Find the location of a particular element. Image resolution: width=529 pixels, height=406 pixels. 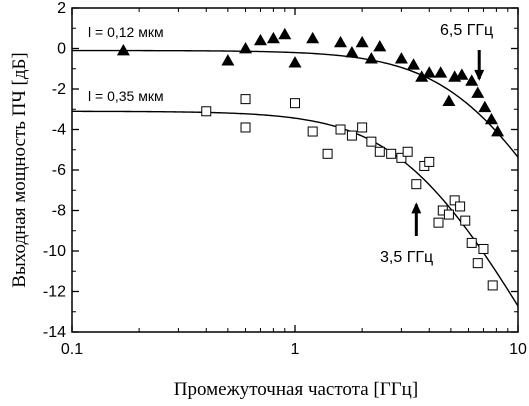

y-tick-label: 2 is located at coordinates (61, 8).